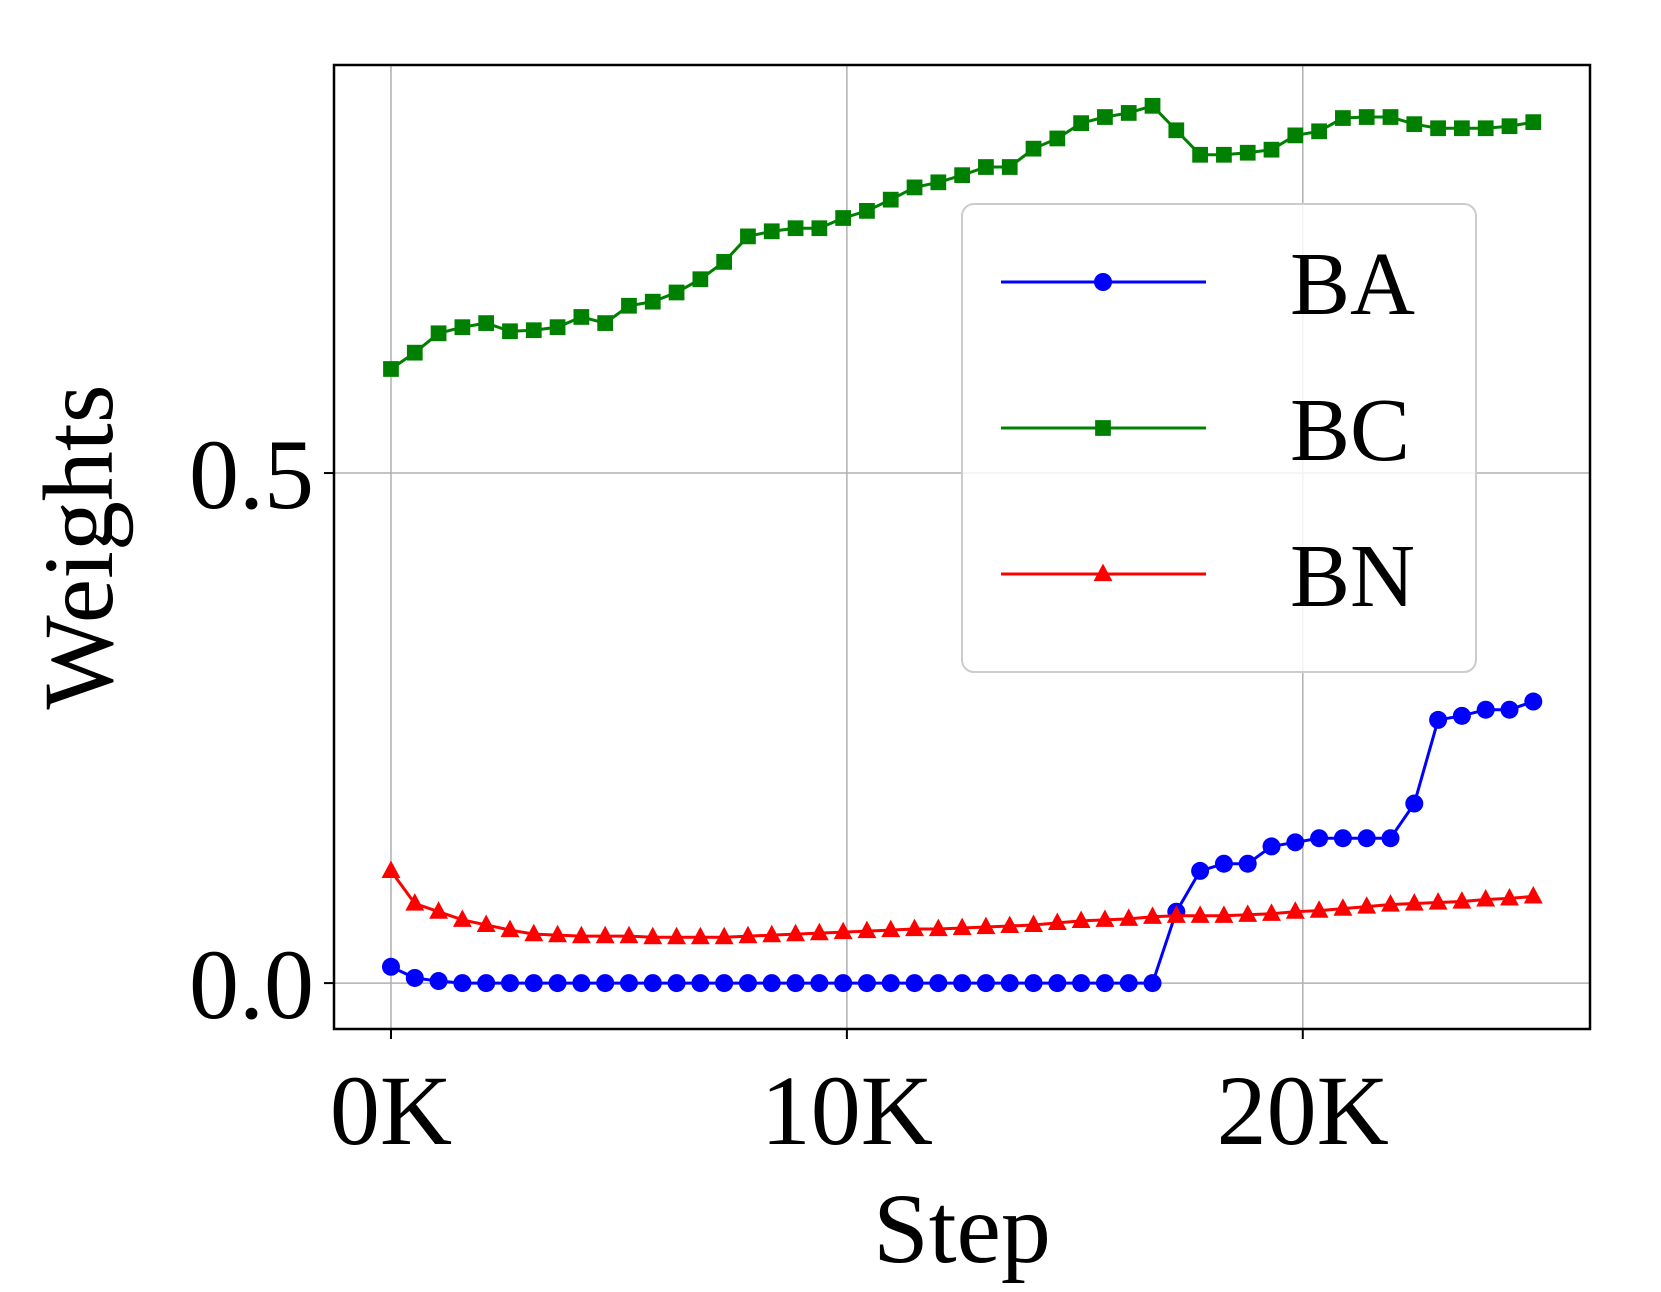  What do you see at coordinates (78, 546) in the screenshot?
I see `y-axis-title: Weights` at bounding box center [78, 546].